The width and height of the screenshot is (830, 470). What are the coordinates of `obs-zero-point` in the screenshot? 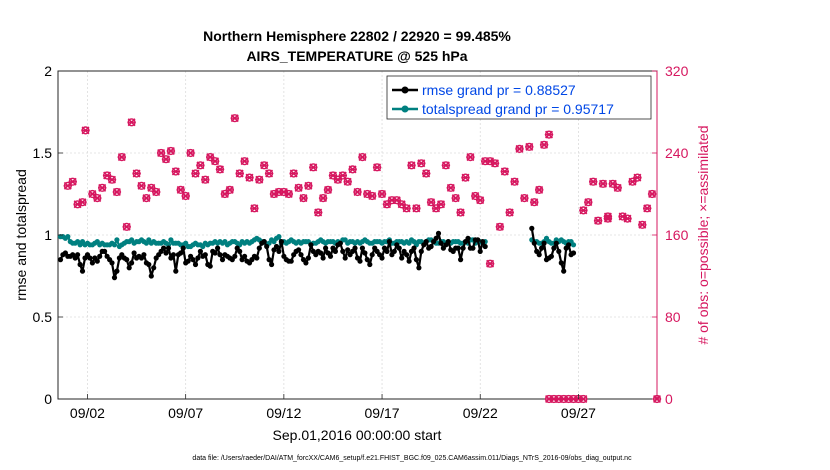 It's located at (583, 399).